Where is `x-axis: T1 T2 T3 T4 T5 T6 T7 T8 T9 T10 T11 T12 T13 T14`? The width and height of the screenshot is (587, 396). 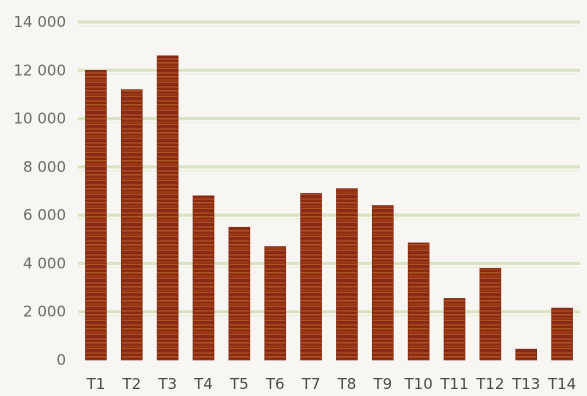 x-axis: T1 T2 T3 T4 T5 T6 T7 T8 T9 T10 T11 T12 T13 T14 is located at coordinates (331, 384).